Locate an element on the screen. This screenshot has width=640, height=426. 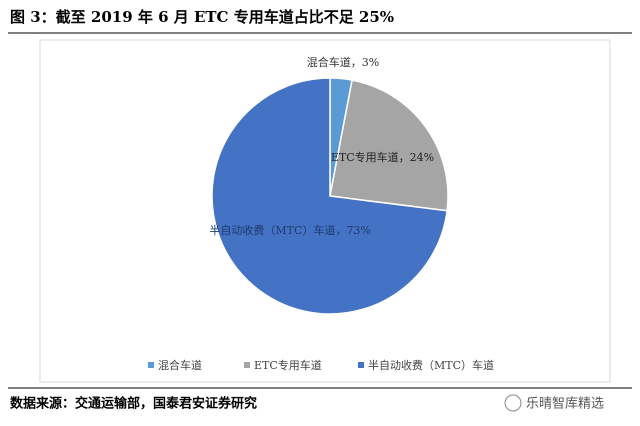
data-label: ETC专用车道，24% is located at coordinates (382, 157).